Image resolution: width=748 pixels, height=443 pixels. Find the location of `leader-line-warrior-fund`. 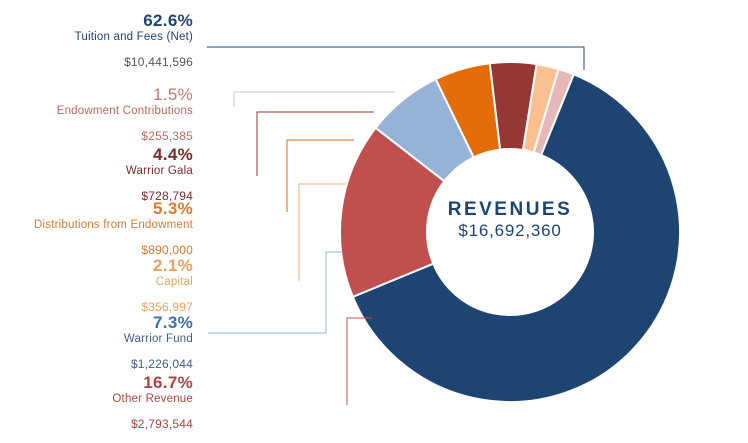

leader-line-warrior-fund is located at coordinates (275, 292).